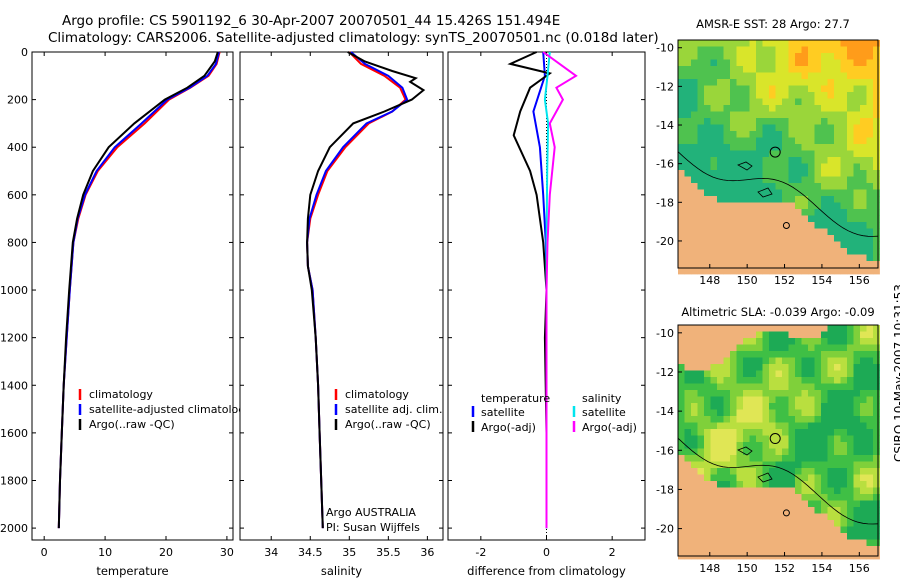  I want to click on map-x-tick-label: 150, so click(747, 568).